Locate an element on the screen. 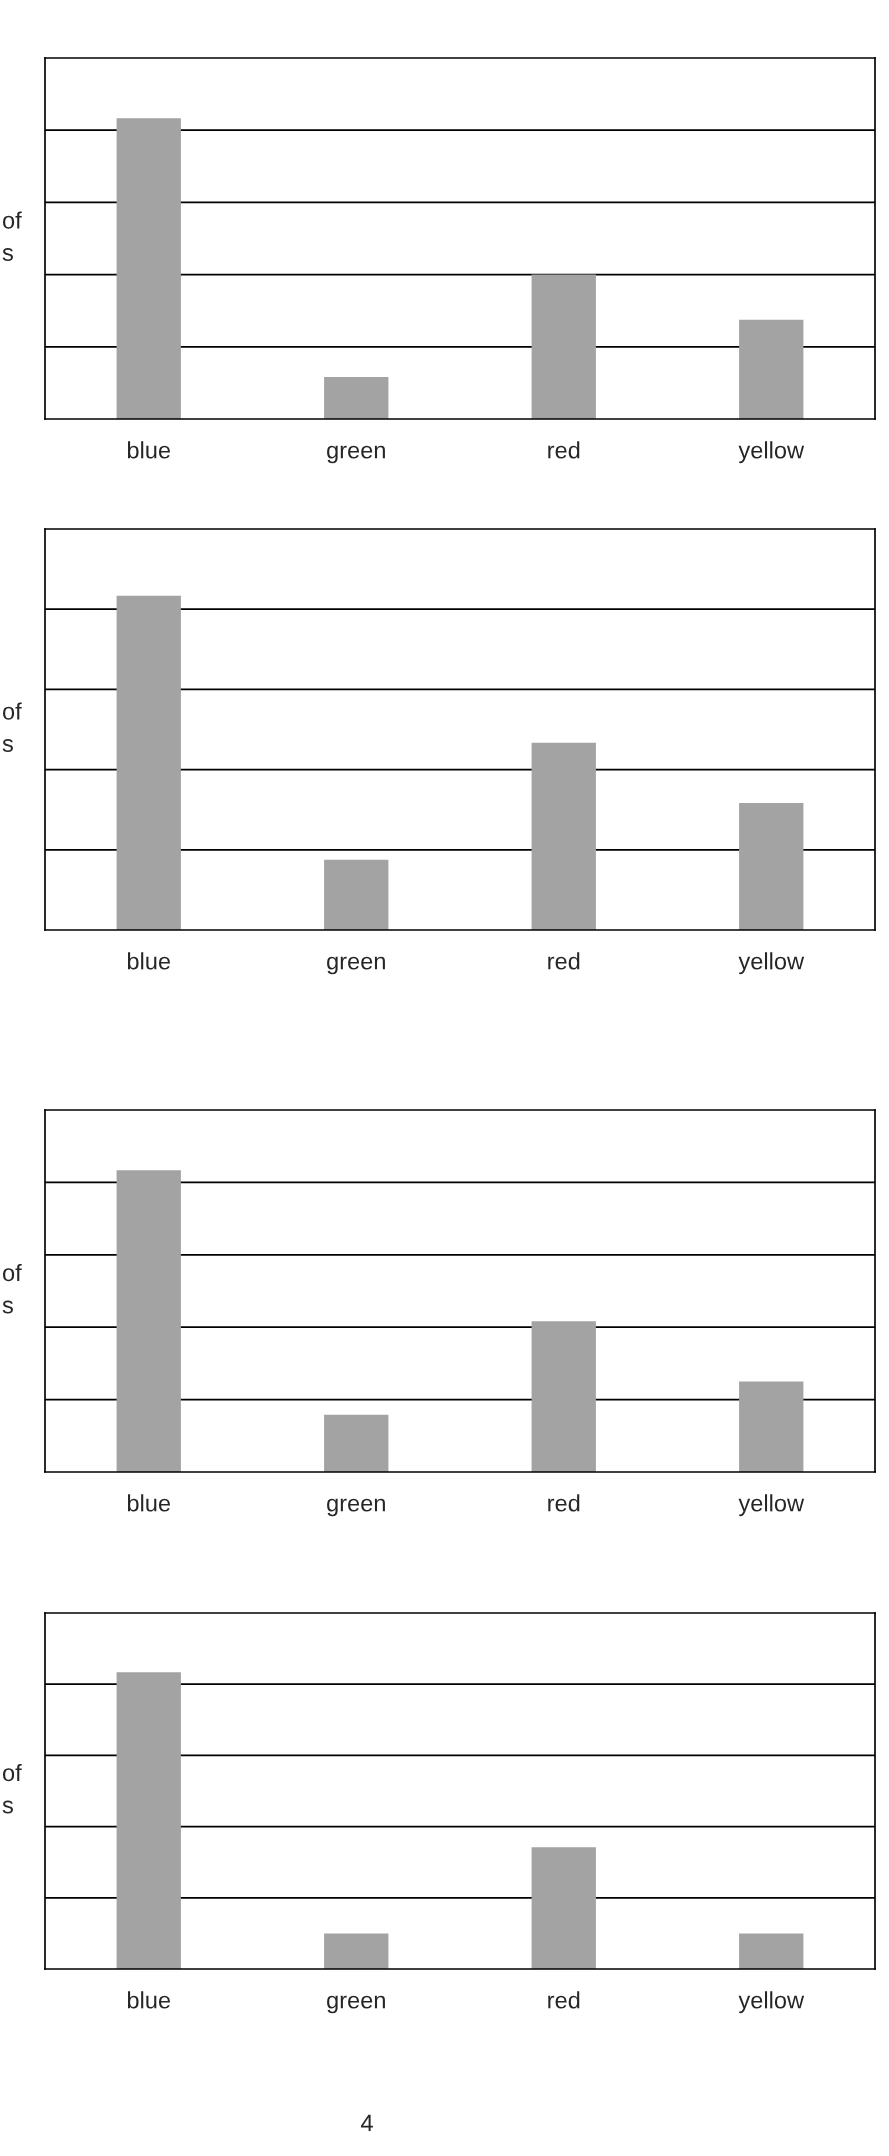  text: 4 is located at coordinates (366, 2123).